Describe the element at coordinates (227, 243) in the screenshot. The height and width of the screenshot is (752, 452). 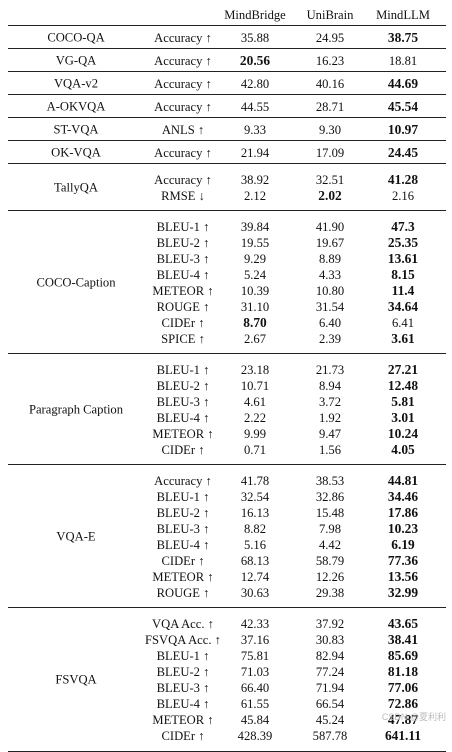
I see `table-row: BLEU-2 ↑ 19.55 19.67 25.35` at that location.